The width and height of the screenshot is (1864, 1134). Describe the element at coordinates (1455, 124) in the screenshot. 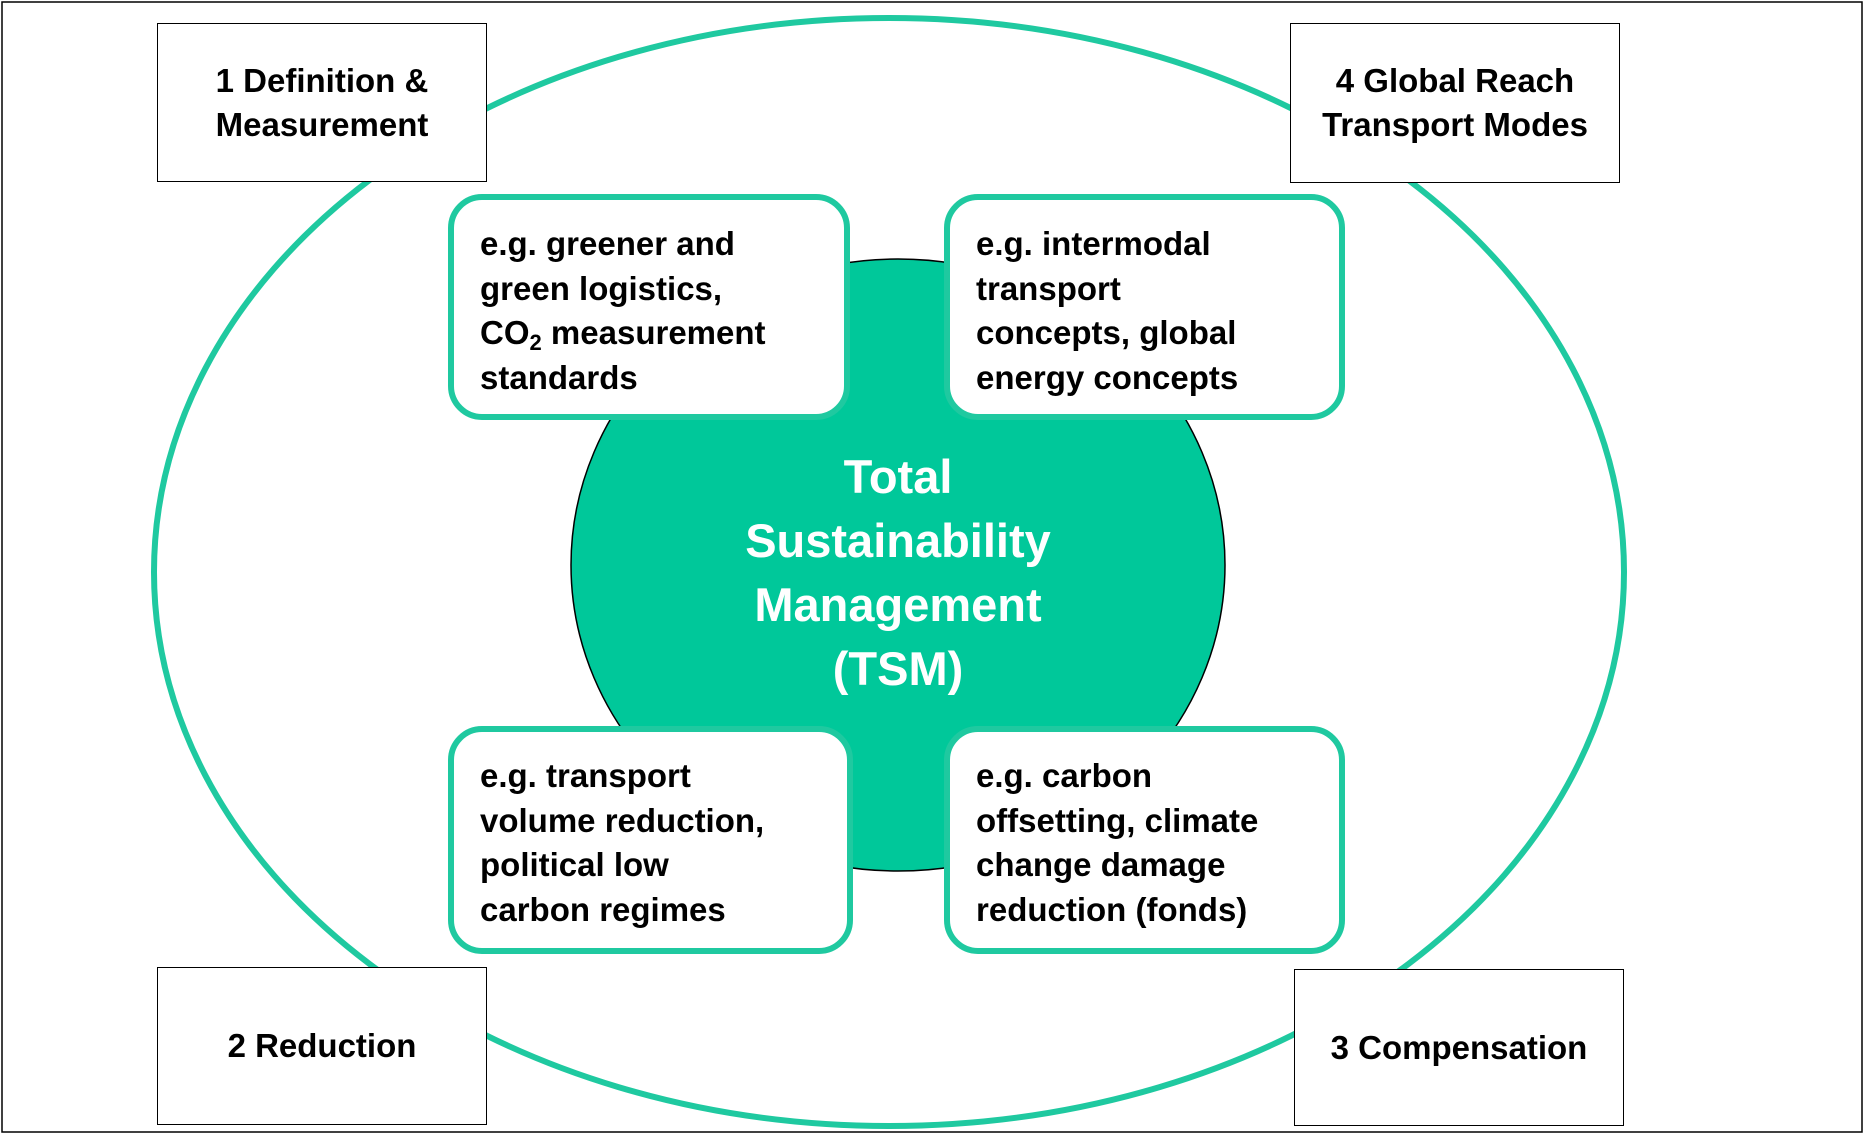

I see `text-line: Transport Modes` at that location.